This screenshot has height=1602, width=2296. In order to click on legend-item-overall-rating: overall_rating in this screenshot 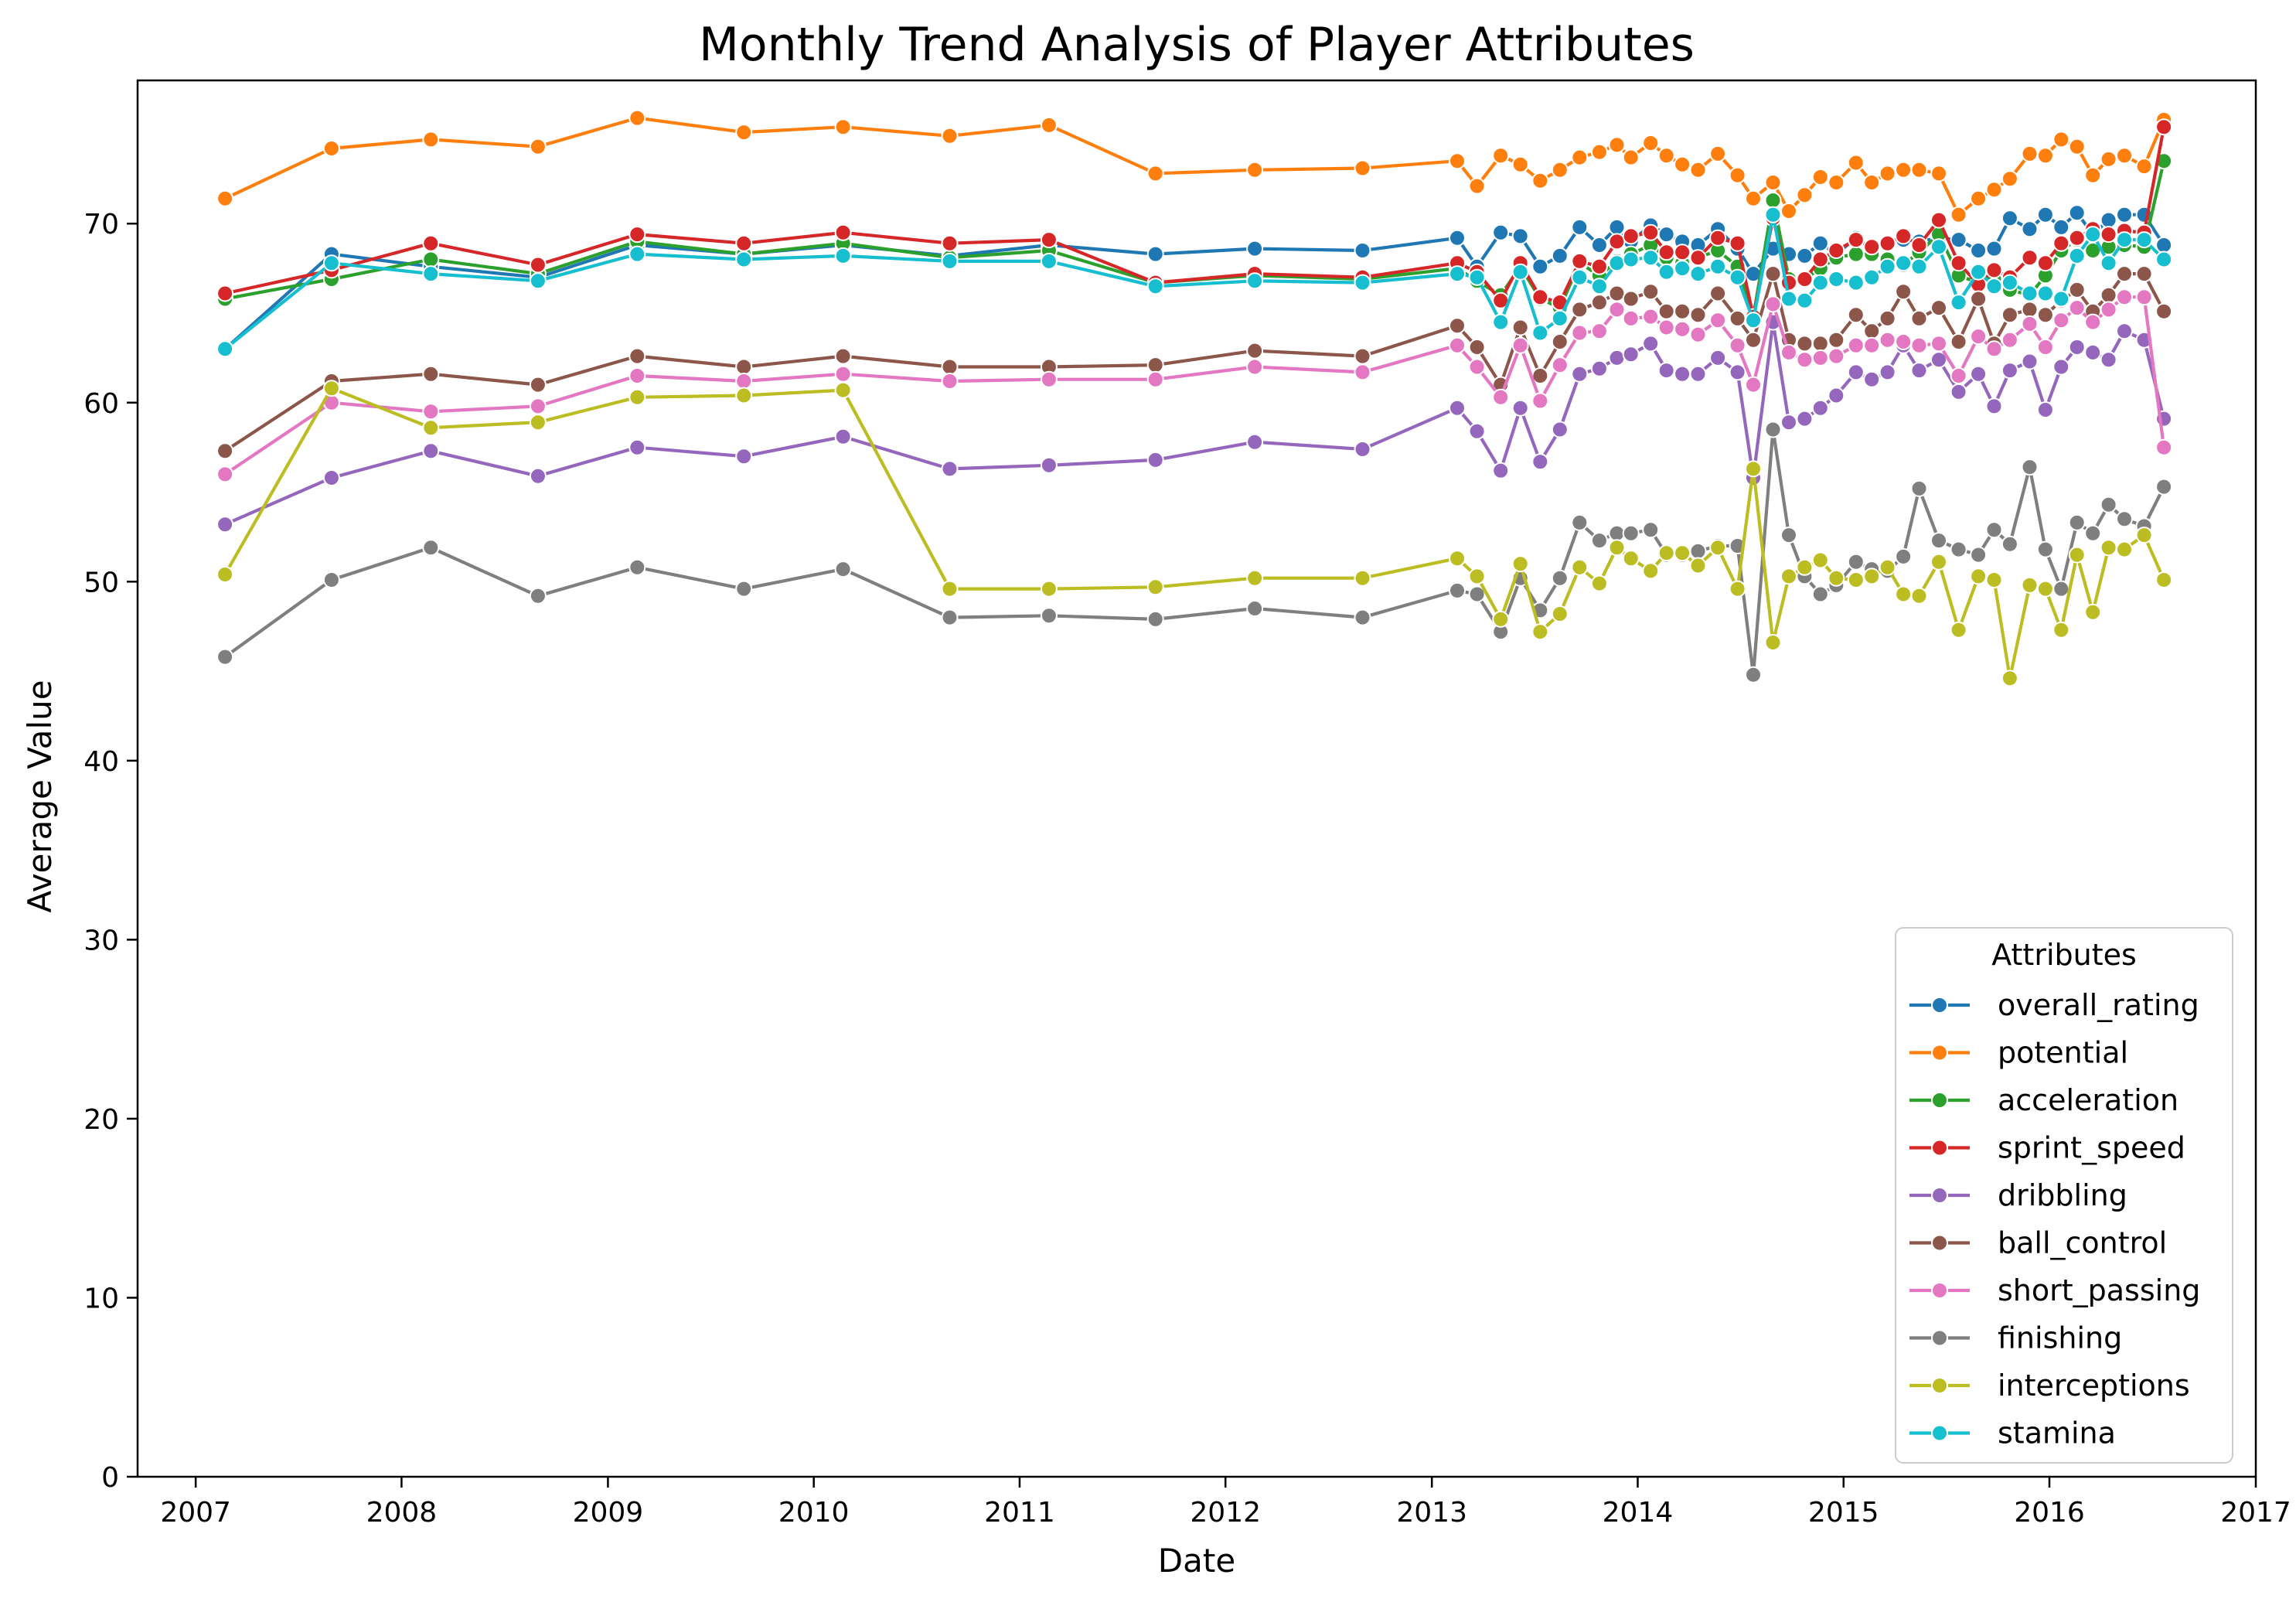, I will do `click(2054, 1005)`.